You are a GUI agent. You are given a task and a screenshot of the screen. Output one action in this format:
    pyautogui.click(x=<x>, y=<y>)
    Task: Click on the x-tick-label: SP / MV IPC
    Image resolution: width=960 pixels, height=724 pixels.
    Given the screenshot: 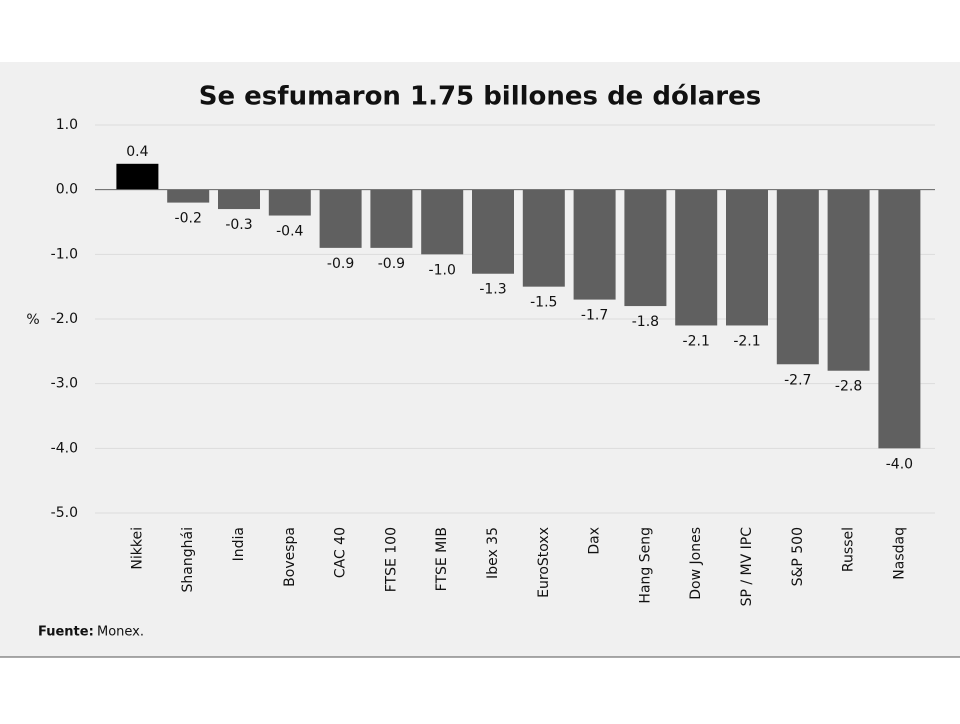 What is the action you would take?
    pyautogui.click(x=747, y=567)
    